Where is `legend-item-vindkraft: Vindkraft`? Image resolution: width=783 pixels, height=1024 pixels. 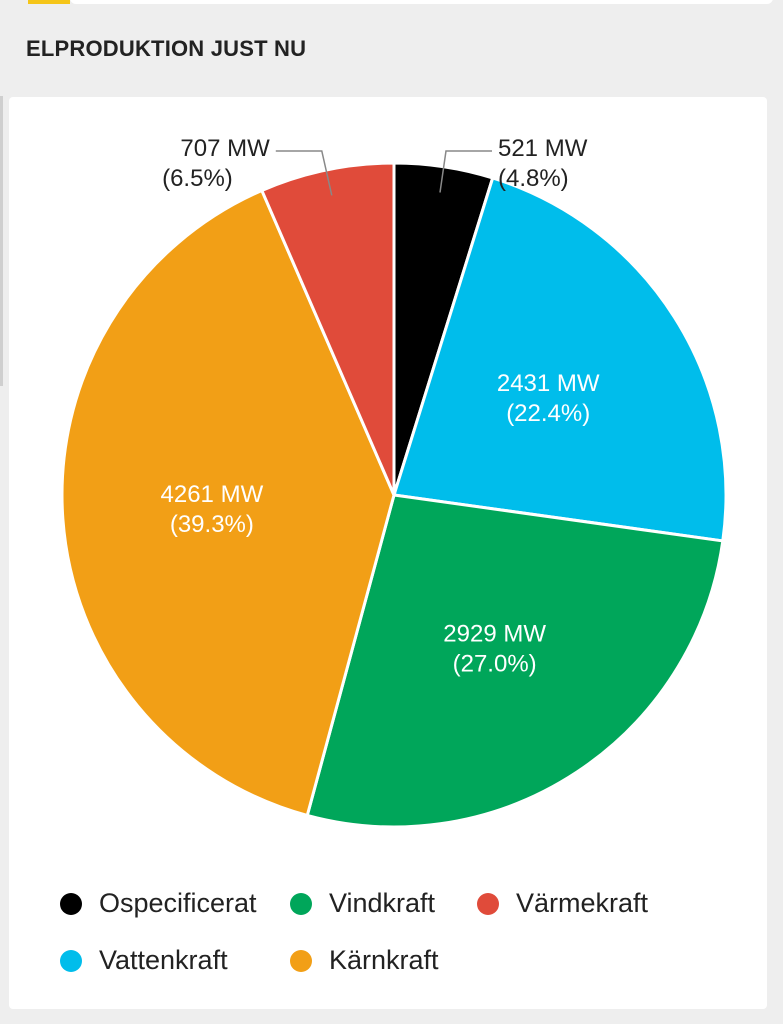 legend-item-vindkraft: Vindkraft is located at coordinates (362, 903).